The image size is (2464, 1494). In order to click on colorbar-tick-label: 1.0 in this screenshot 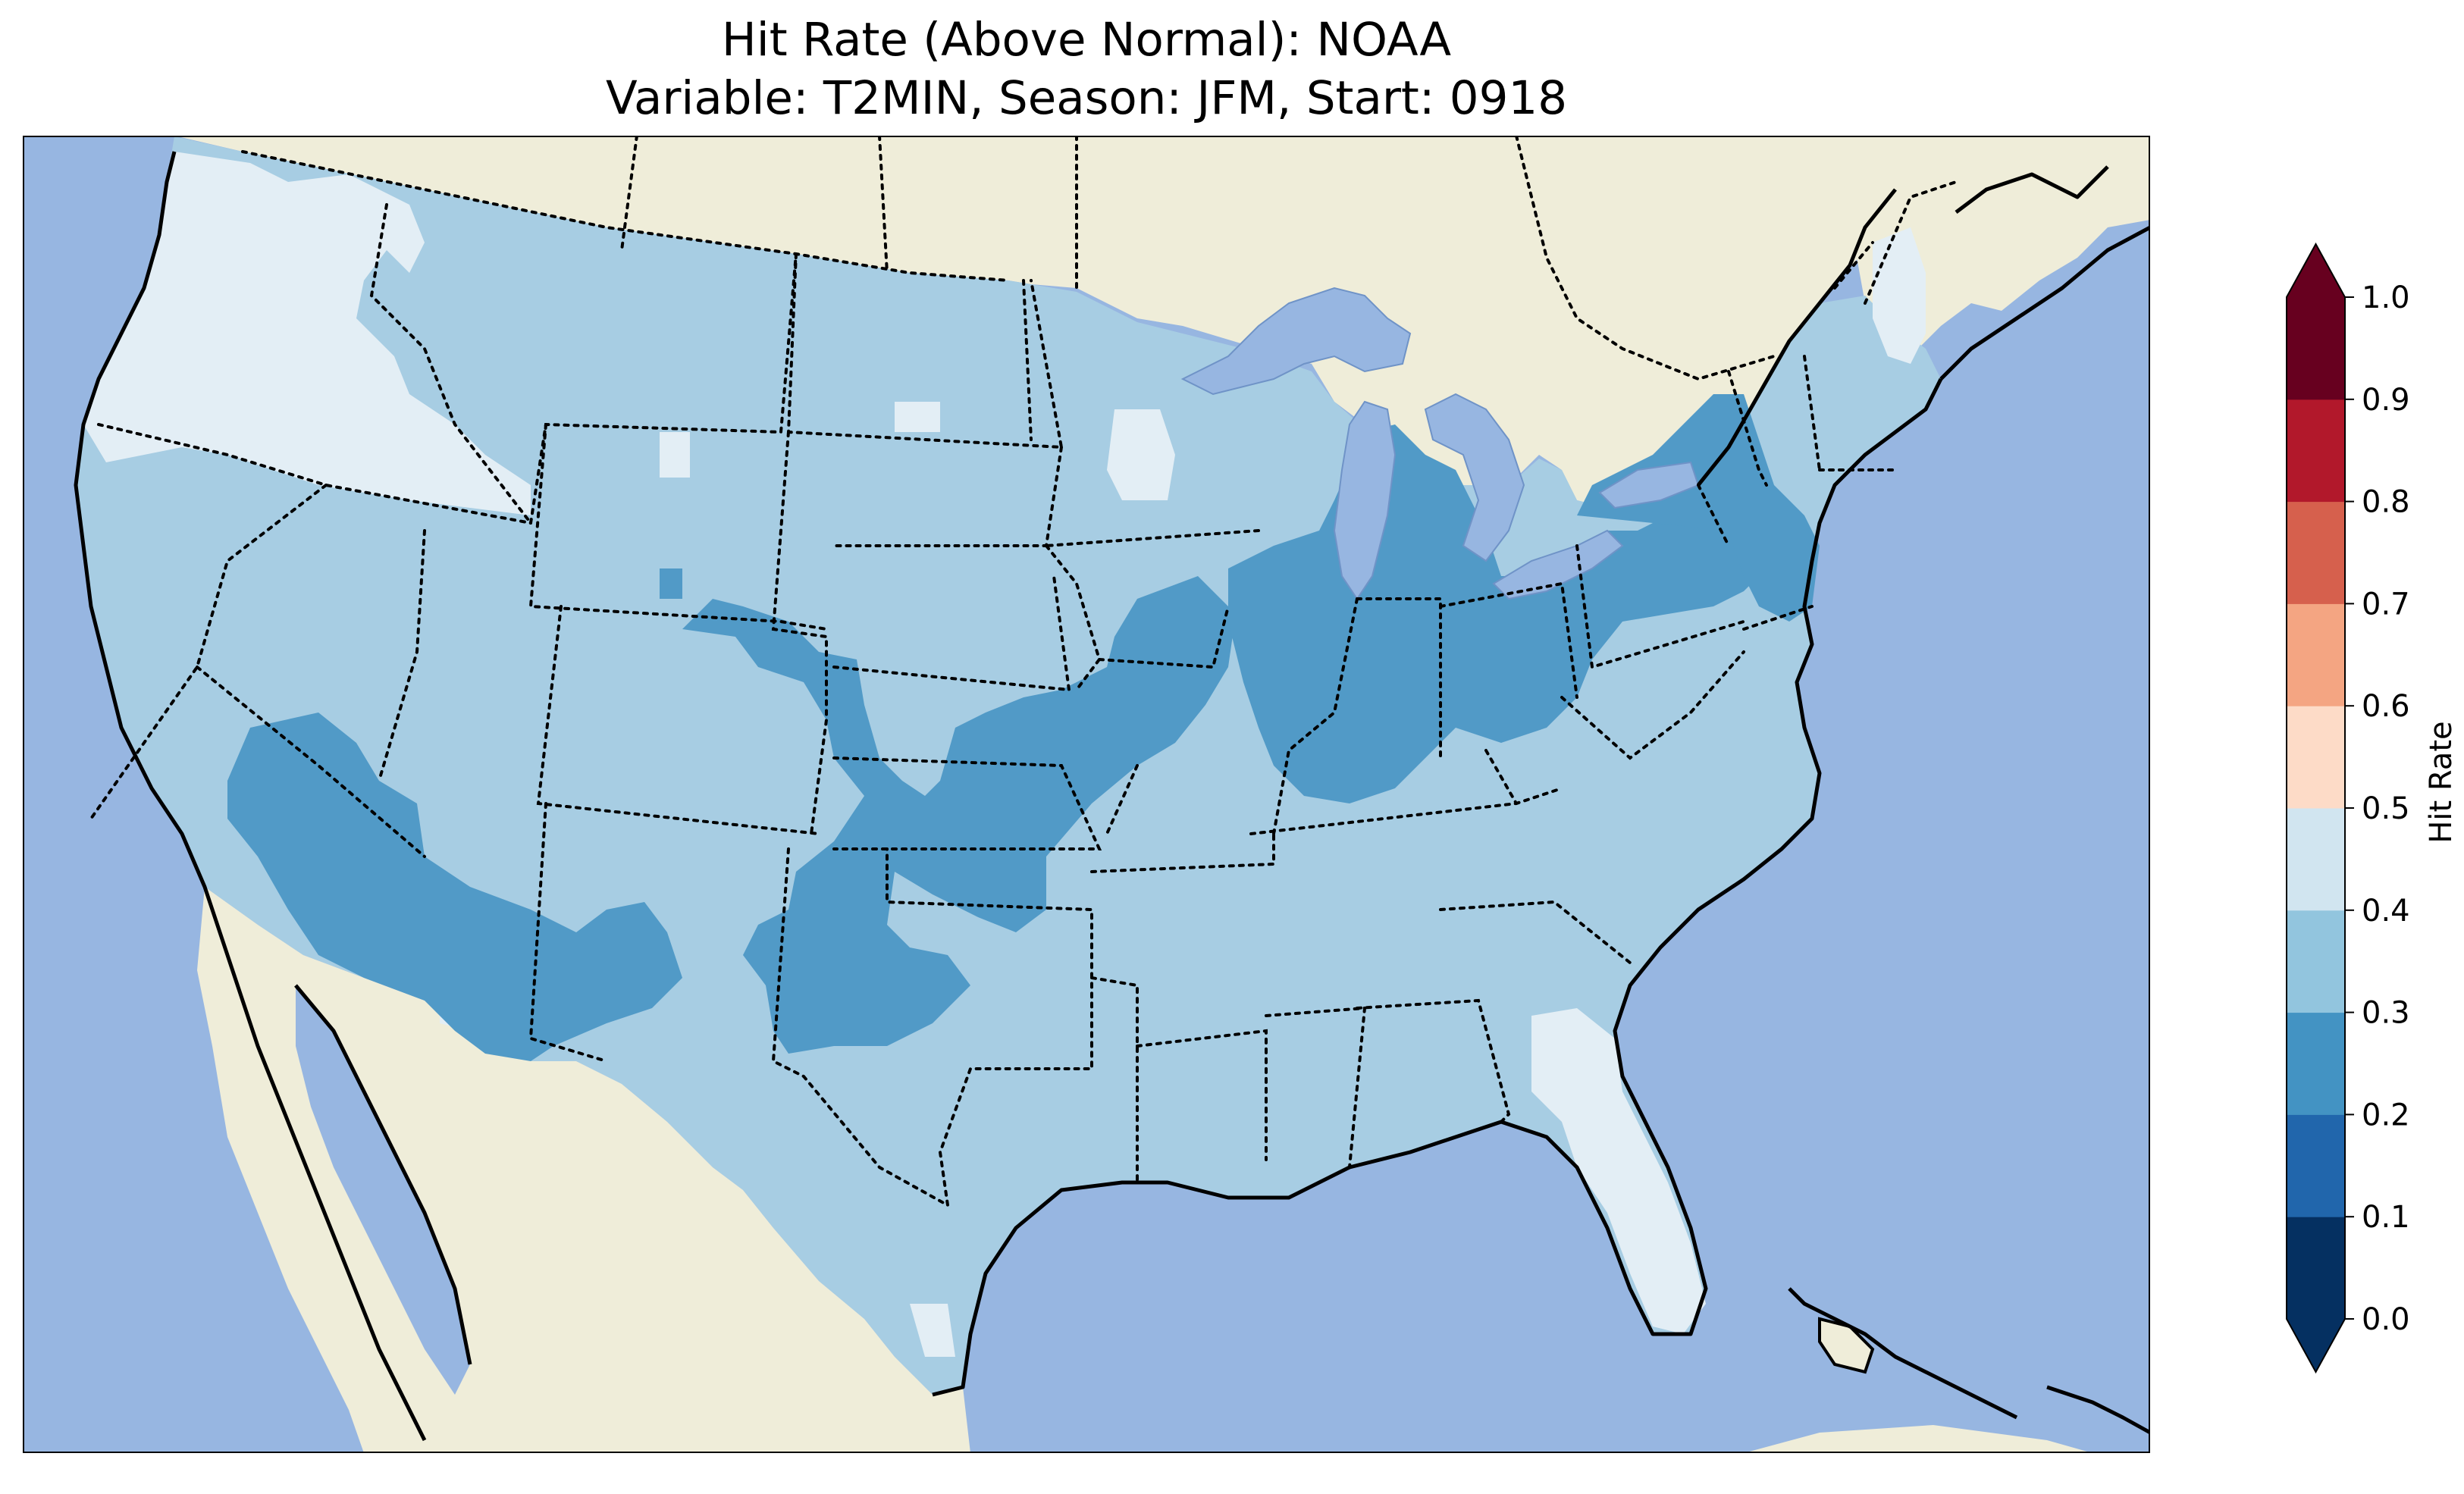, I will do `click(2386, 297)`.